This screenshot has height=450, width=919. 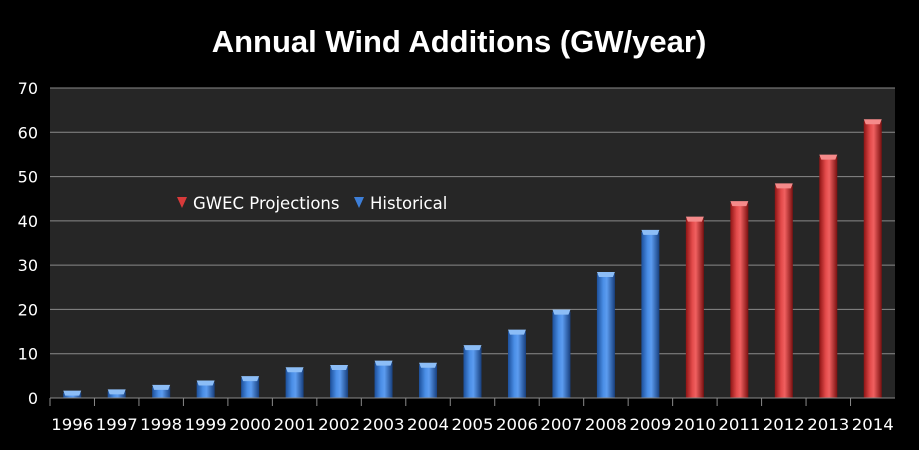 I want to click on y-tick-label: 30, so click(x=28, y=265).